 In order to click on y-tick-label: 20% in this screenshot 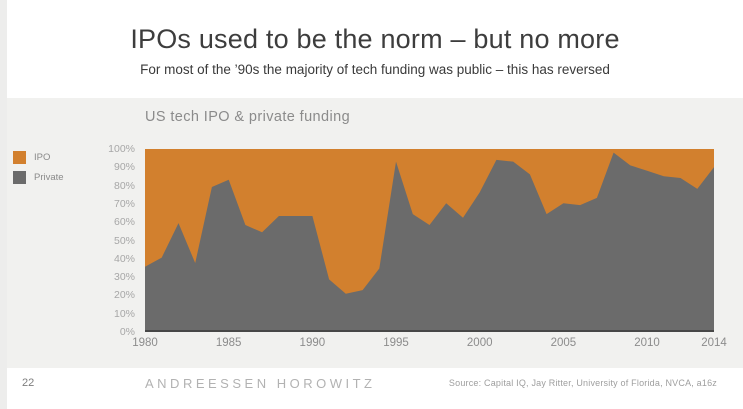, I will do `click(124, 295)`.